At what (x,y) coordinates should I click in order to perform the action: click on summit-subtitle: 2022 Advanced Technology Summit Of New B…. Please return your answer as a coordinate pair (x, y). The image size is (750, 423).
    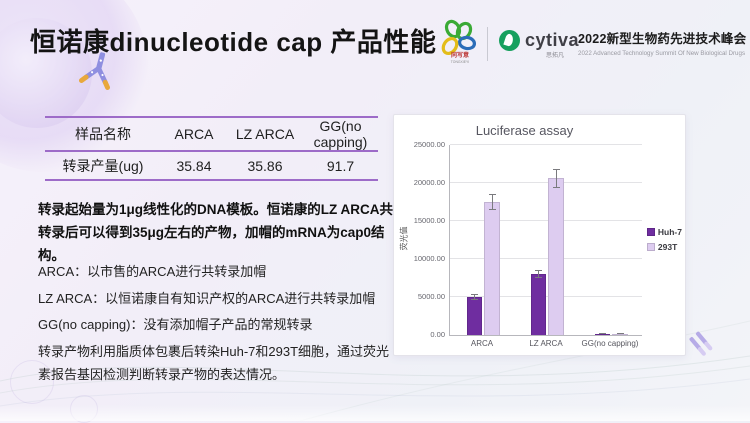
    Looking at the image, I should click on (662, 53).